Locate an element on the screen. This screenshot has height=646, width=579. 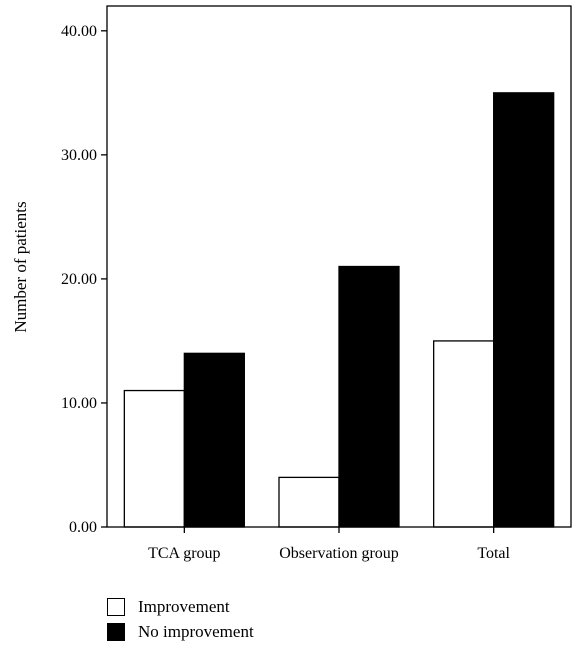
y-axis-ticks: 0.00 10.00 20.00 30.00 40.00 is located at coordinates (84, 279).